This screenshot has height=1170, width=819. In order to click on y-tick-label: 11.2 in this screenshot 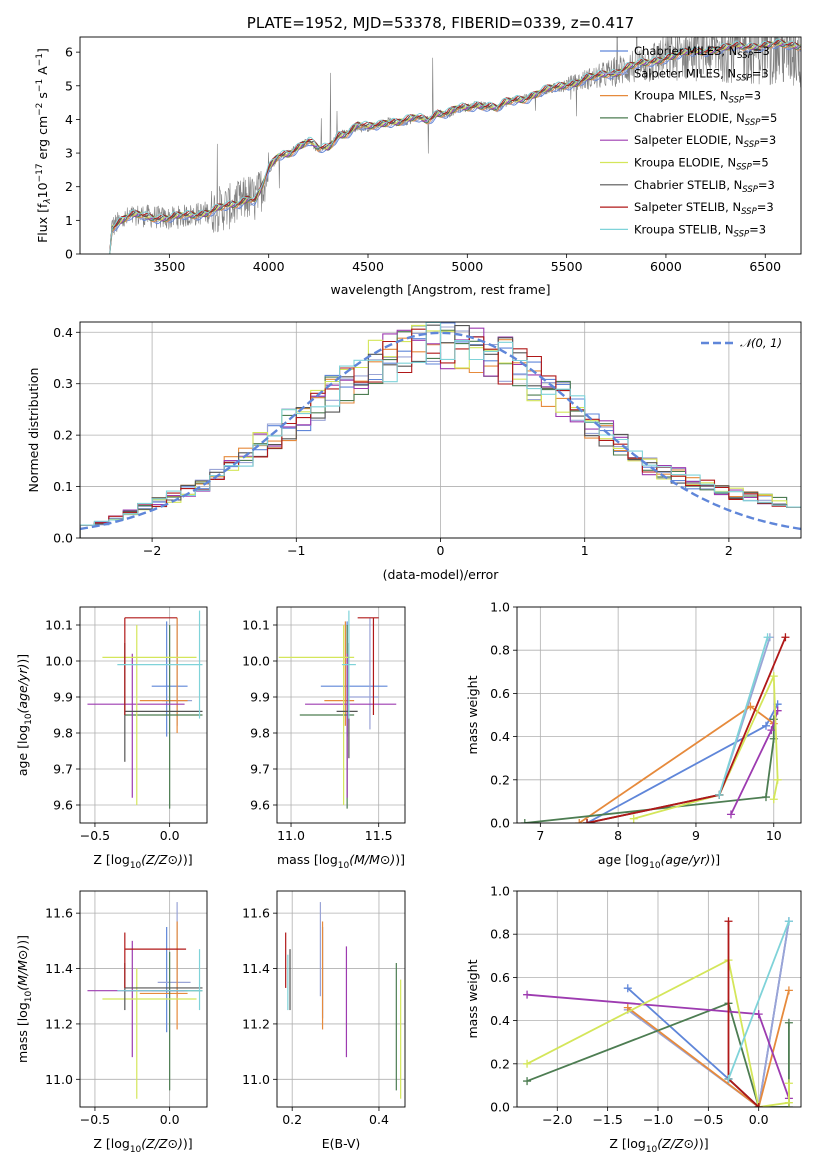, I will do `click(59, 1023)`.